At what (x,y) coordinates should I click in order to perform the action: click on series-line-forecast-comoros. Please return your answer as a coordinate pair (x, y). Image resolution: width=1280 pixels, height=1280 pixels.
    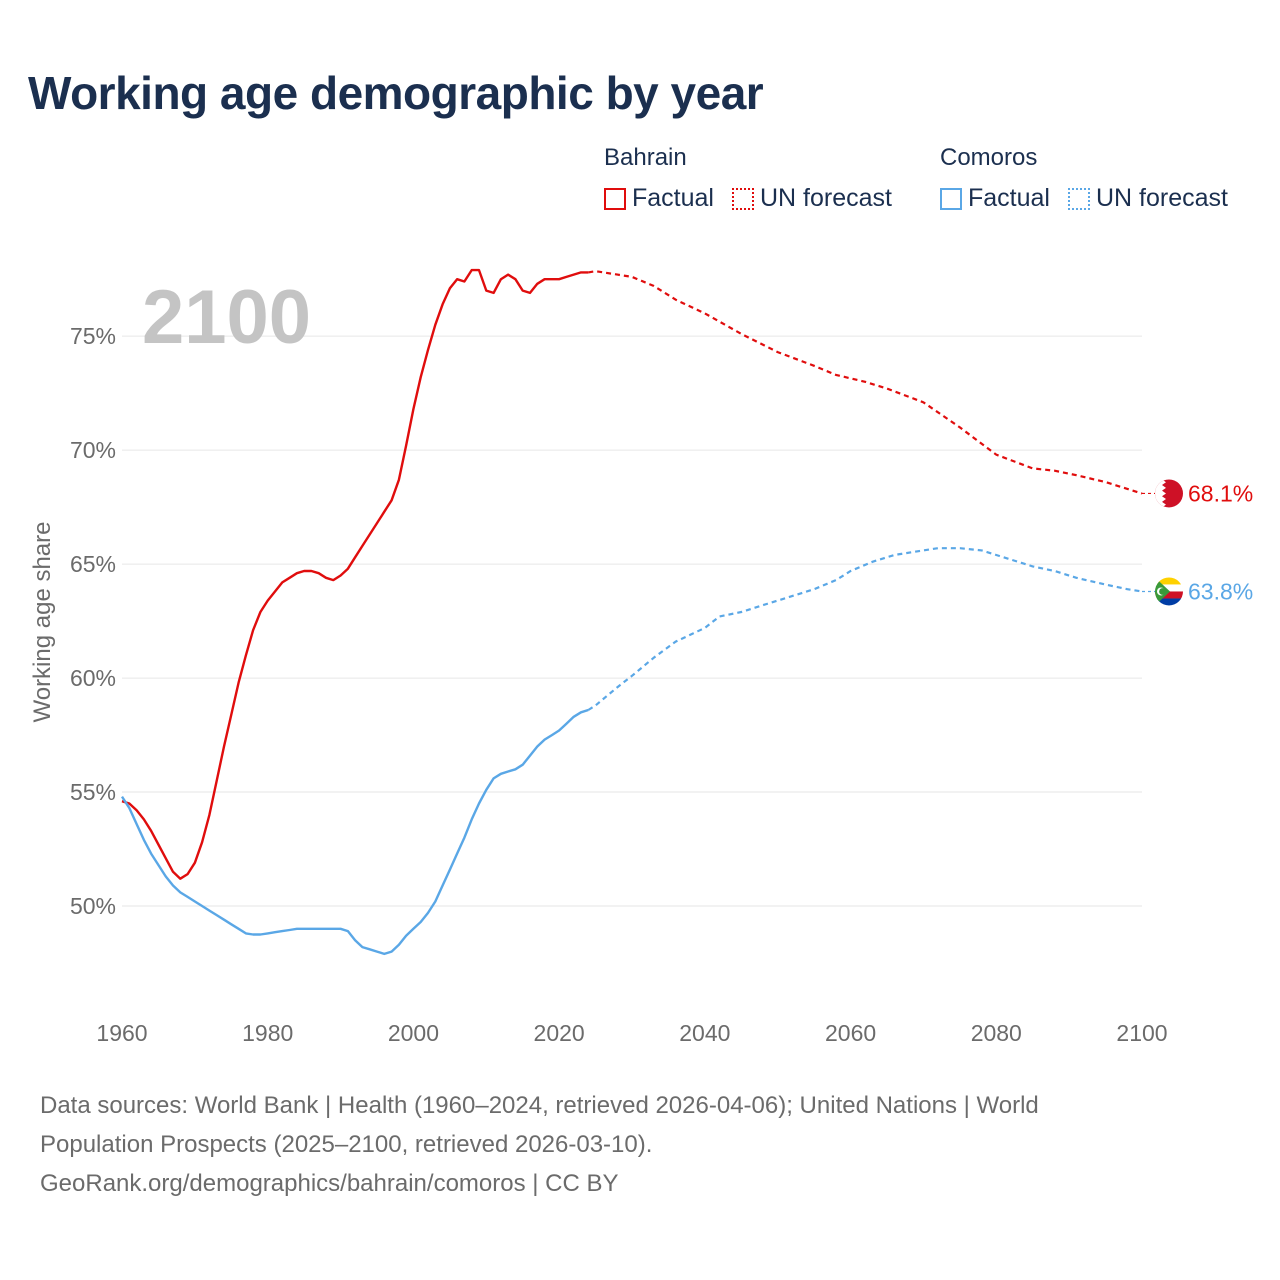
    Looking at the image, I should click on (865, 629).